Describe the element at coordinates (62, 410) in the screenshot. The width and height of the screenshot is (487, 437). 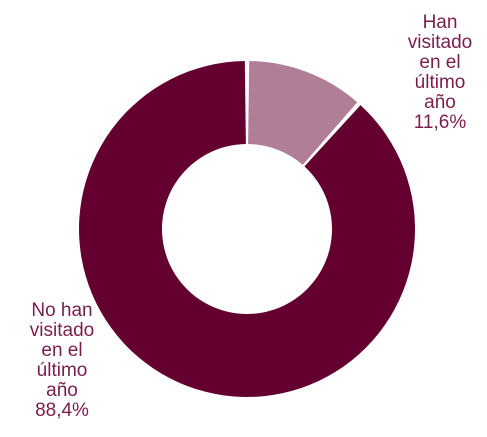
I see `slice-value-label: 88,4%` at that location.